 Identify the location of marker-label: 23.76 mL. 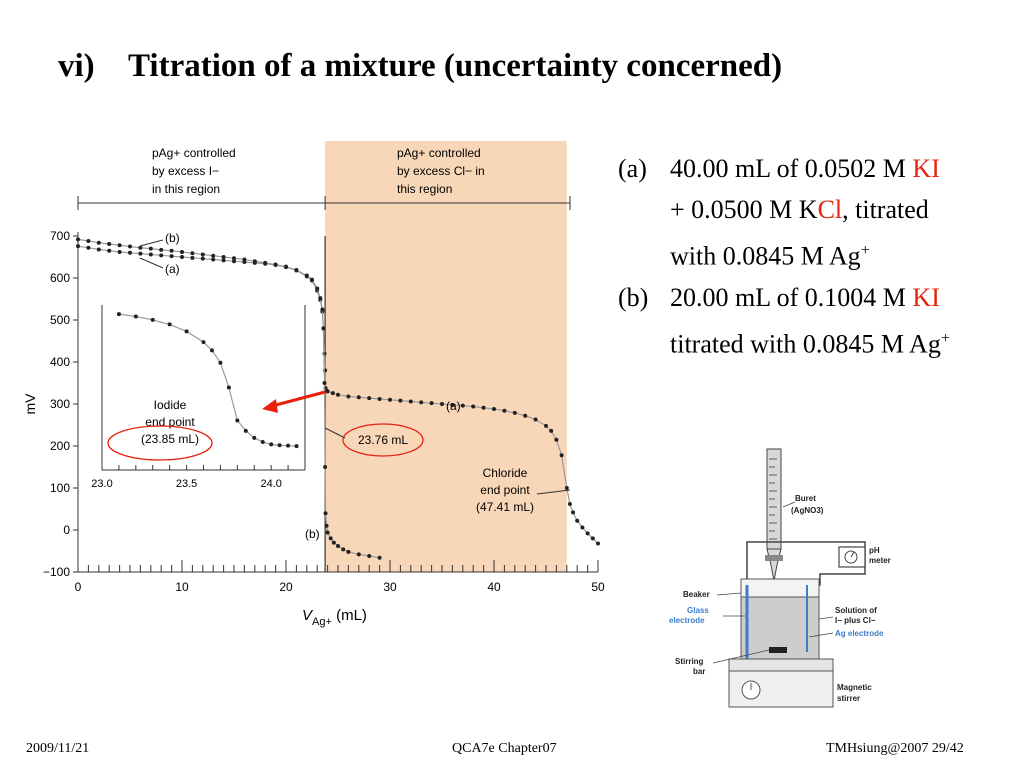
(383, 440).